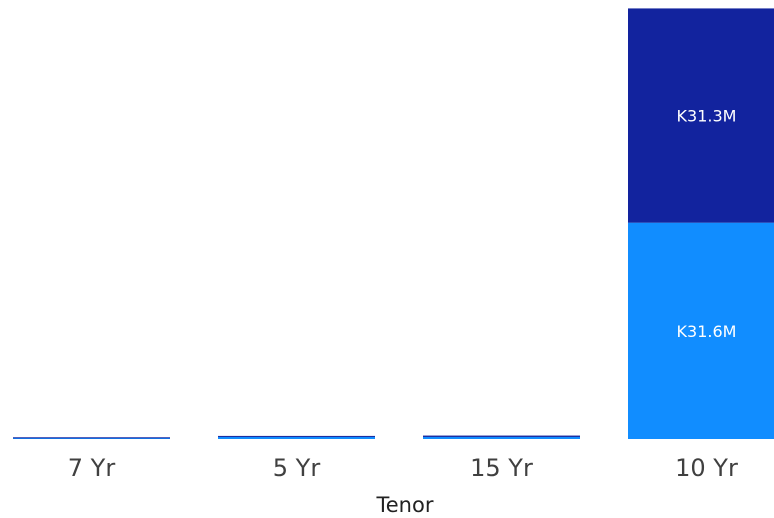  I want to click on x-tick-label: 5 Yr, so click(297, 468).